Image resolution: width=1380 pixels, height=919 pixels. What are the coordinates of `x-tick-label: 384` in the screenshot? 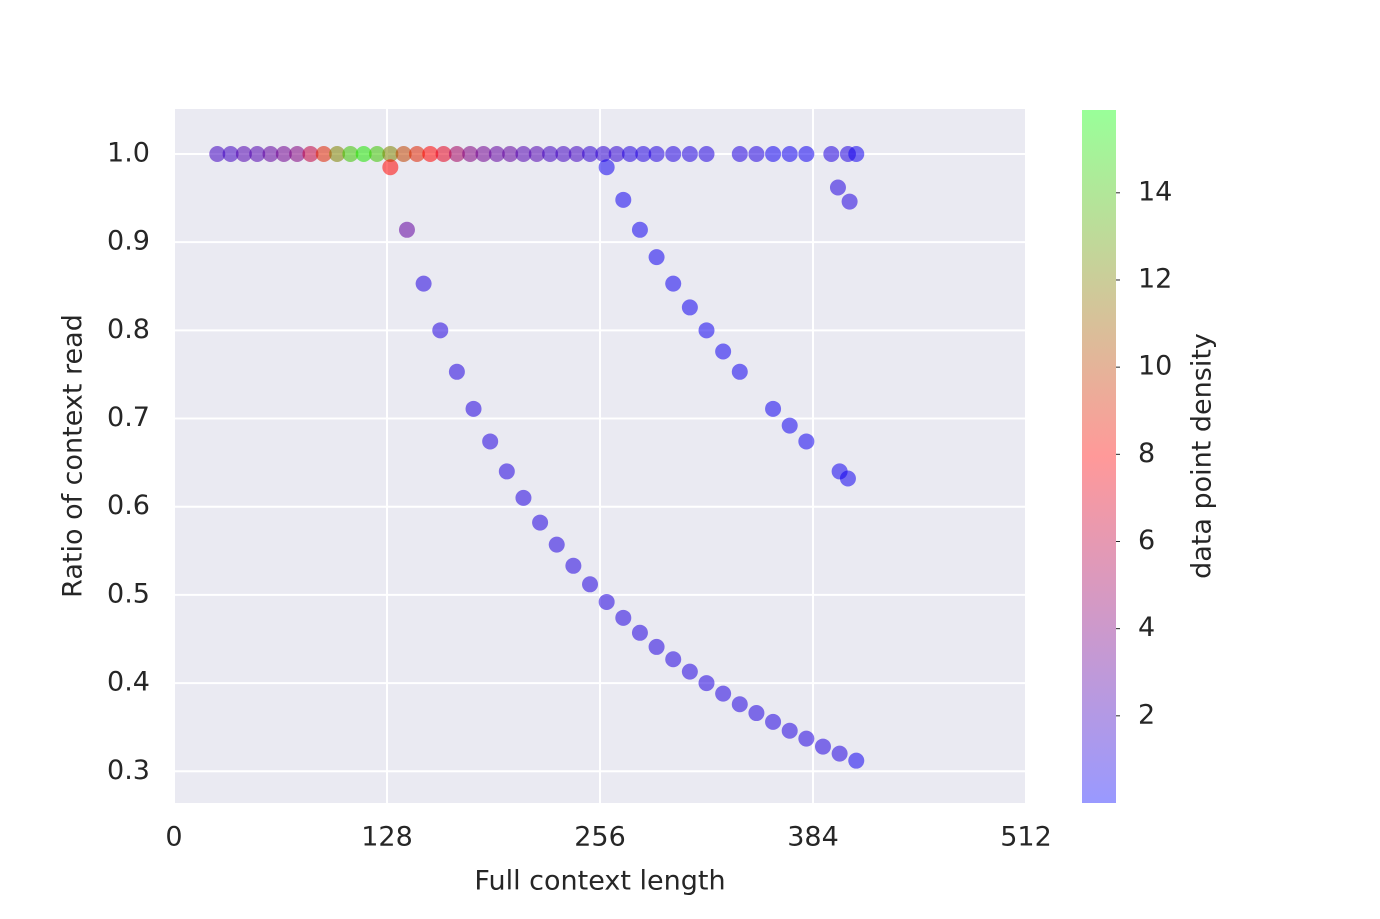 It's located at (813, 837).